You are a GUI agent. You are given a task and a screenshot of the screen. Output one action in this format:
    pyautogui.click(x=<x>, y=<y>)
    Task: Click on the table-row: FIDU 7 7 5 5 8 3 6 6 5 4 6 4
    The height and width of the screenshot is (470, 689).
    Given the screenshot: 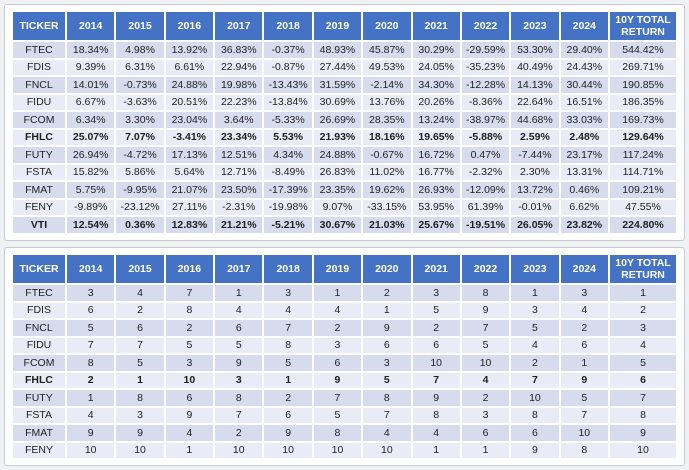 What is the action you would take?
    pyautogui.click(x=344, y=345)
    